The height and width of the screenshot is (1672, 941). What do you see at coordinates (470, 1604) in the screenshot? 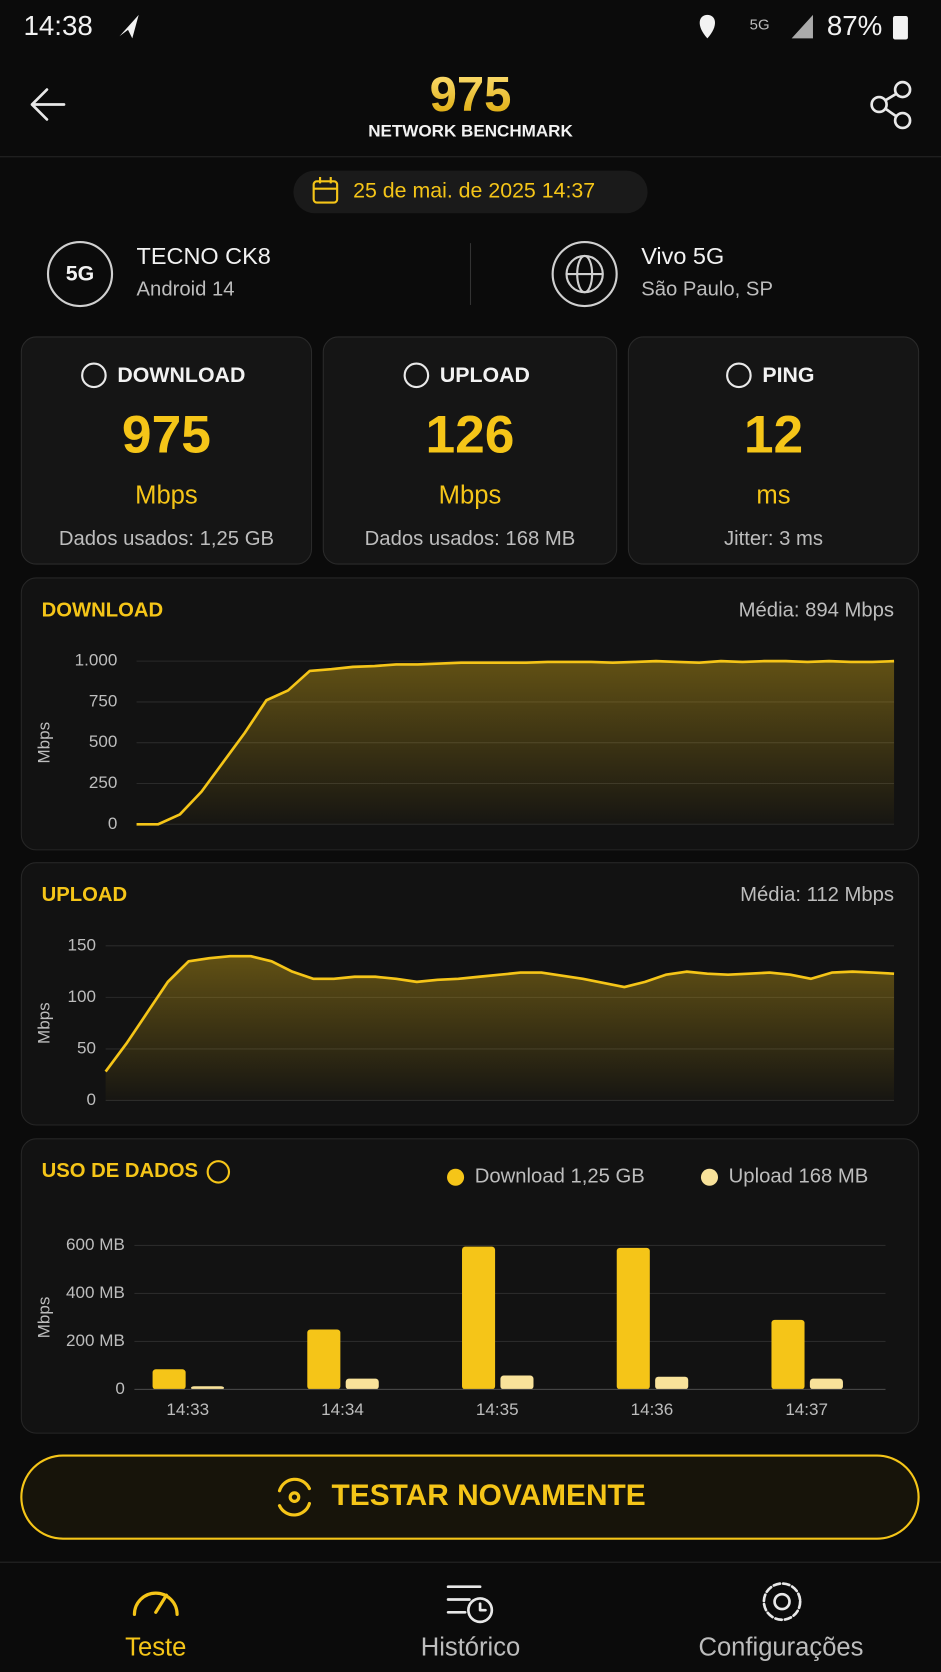
I see `nav-history-icon` at bounding box center [470, 1604].